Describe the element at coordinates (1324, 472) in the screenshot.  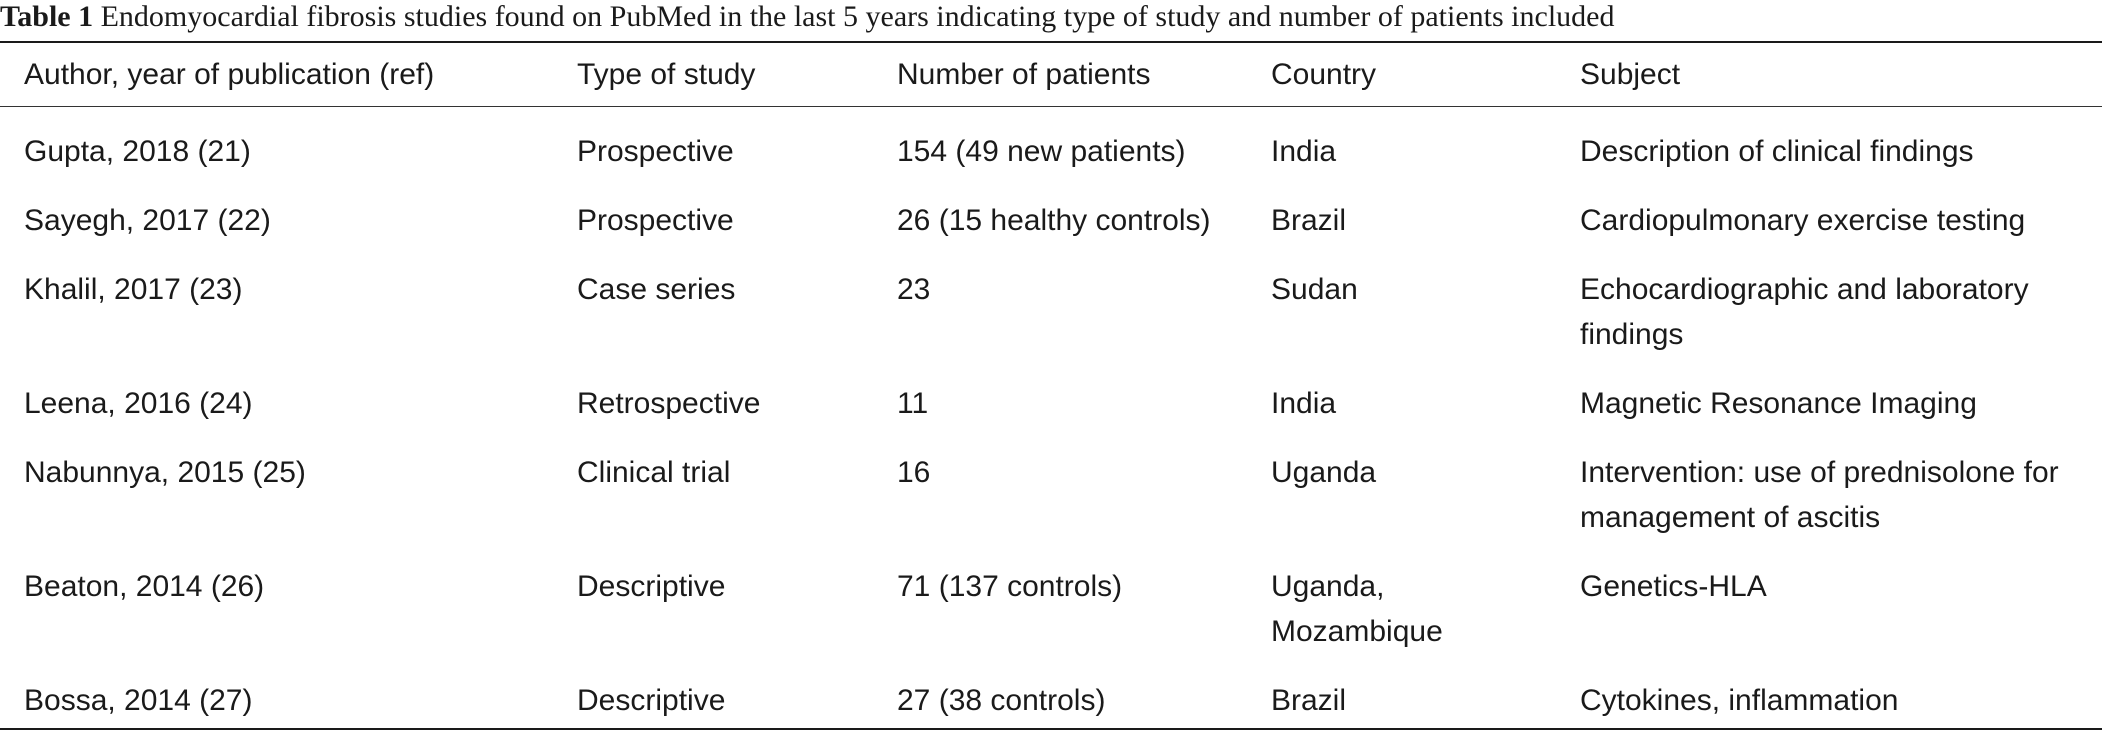
I see `cell-country: Uganda` at that location.